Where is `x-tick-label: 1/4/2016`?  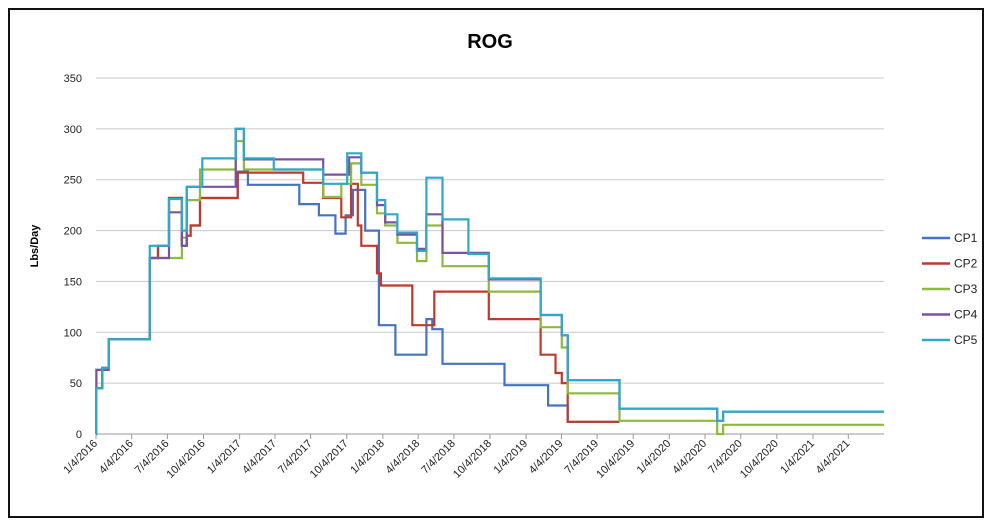 x-tick-label: 1/4/2016 is located at coordinates (80, 457).